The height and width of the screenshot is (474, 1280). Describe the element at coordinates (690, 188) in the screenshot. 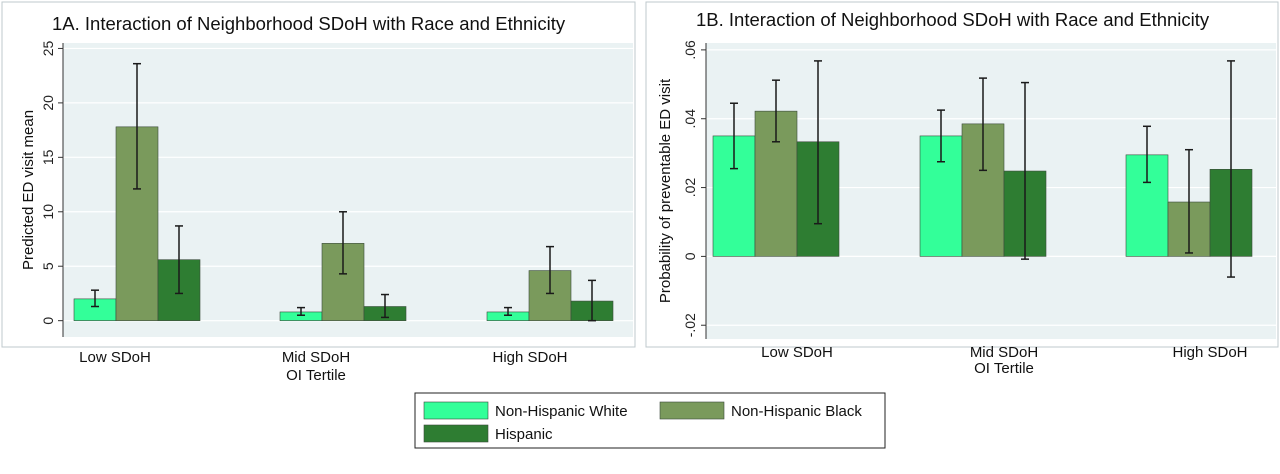

I see `y-tick-label: .02` at that location.